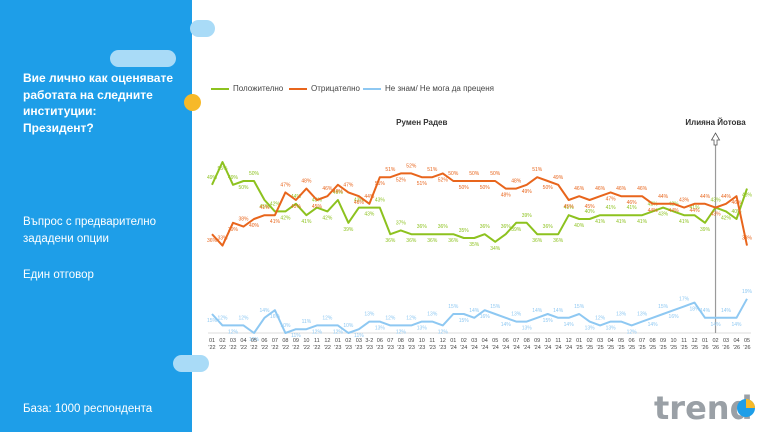 The image size is (768, 432). I want to click on trend-logo: trend, so click(704, 407).